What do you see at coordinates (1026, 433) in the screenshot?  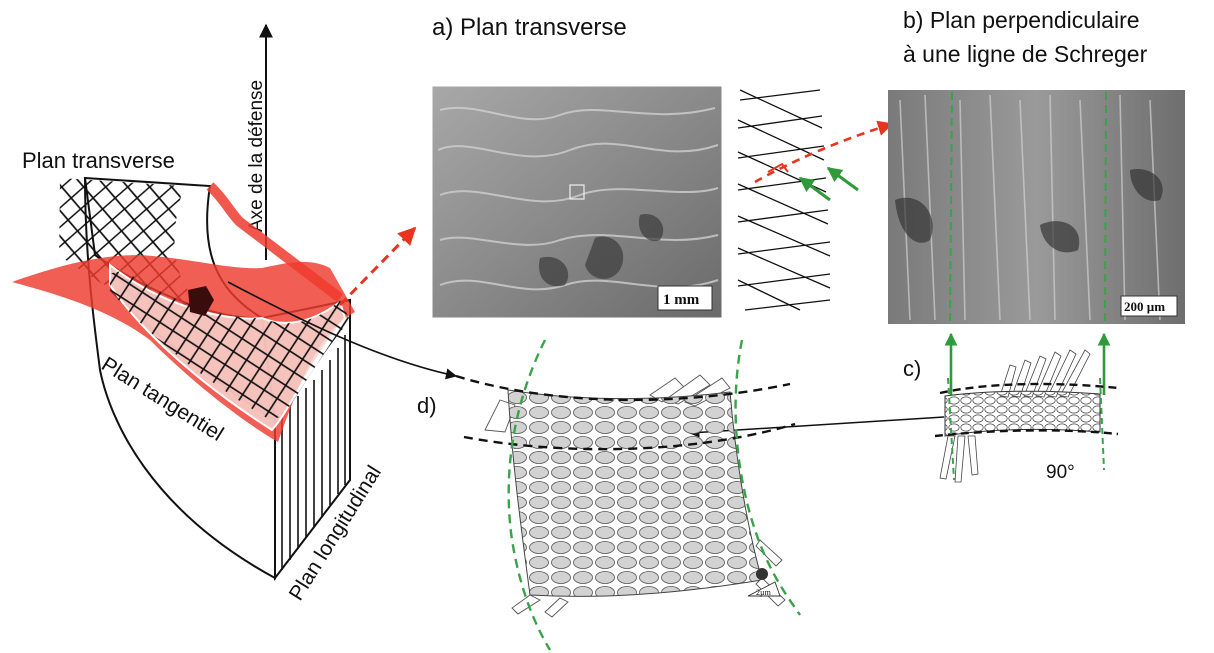 I see `panel-c-boundary-bottom` at bounding box center [1026, 433].